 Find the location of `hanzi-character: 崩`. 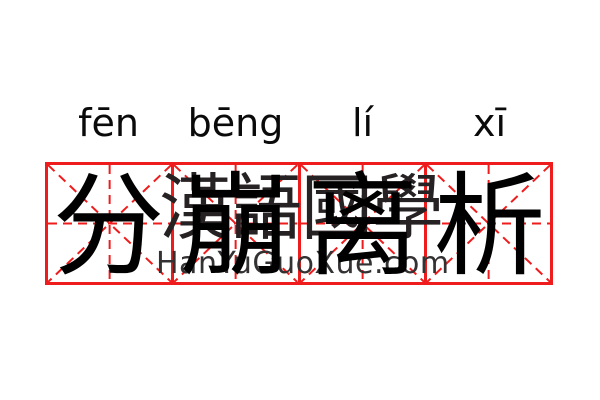

hanzi-character: 崩 is located at coordinates (235, 226).